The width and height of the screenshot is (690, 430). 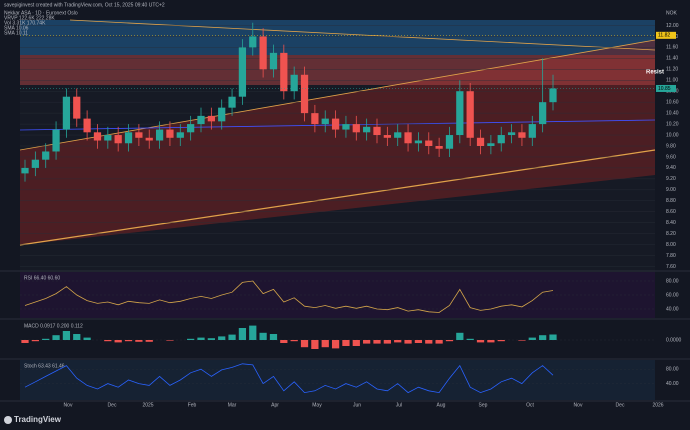 What do you see at coordinates (41, 13) in the screenshot?
I see `legend-entry: Nekkar ASA · 1D · Euronext Oslo` at bounding box center [41, 13].